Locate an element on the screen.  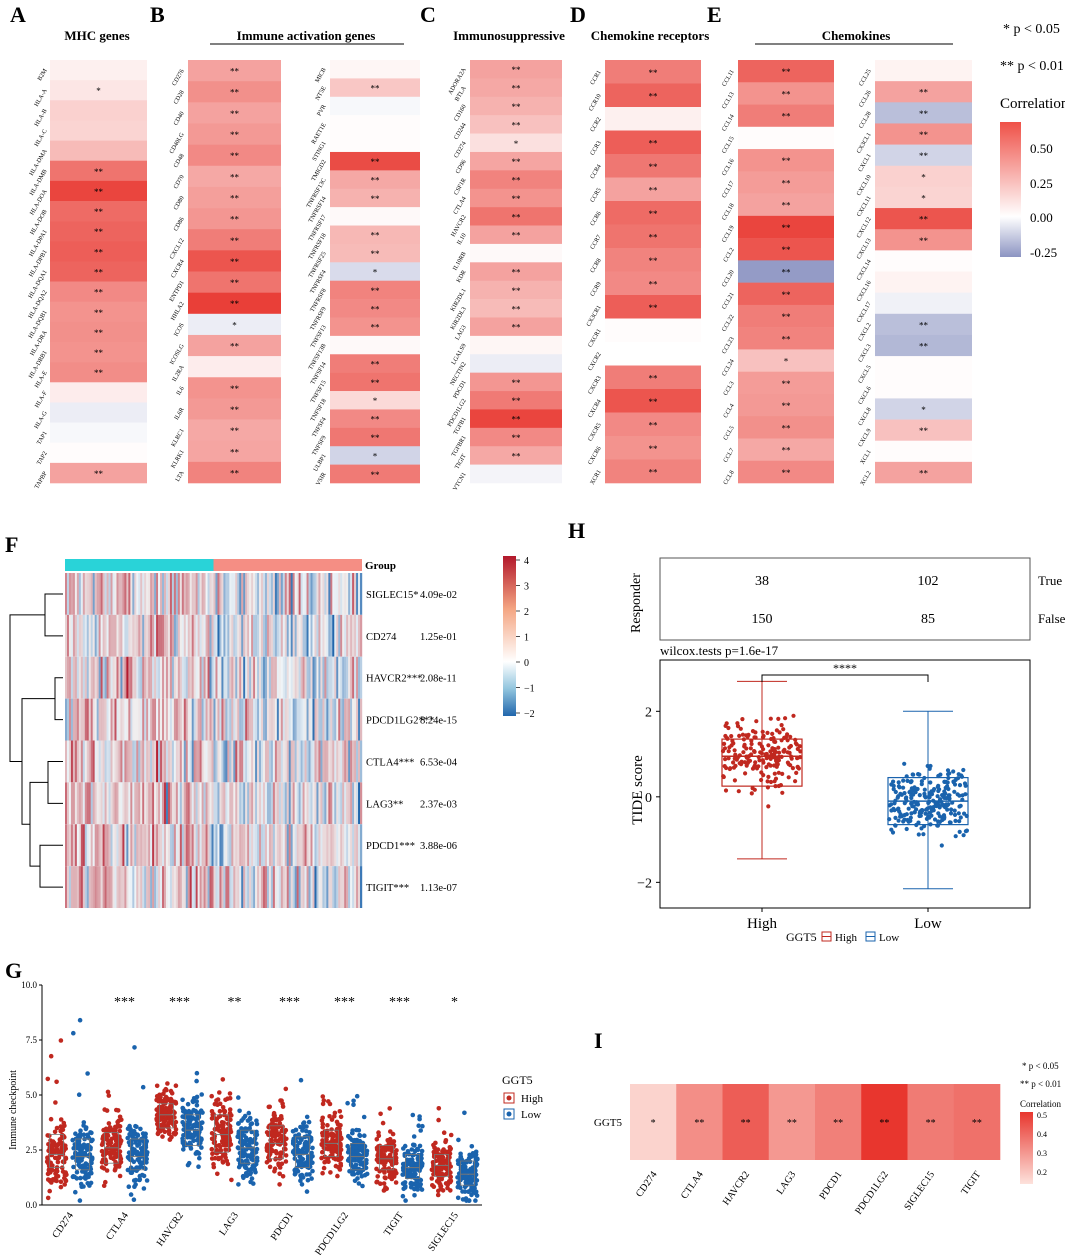
g-point-PDCD1-Low is located at coordinates (302, 1184).